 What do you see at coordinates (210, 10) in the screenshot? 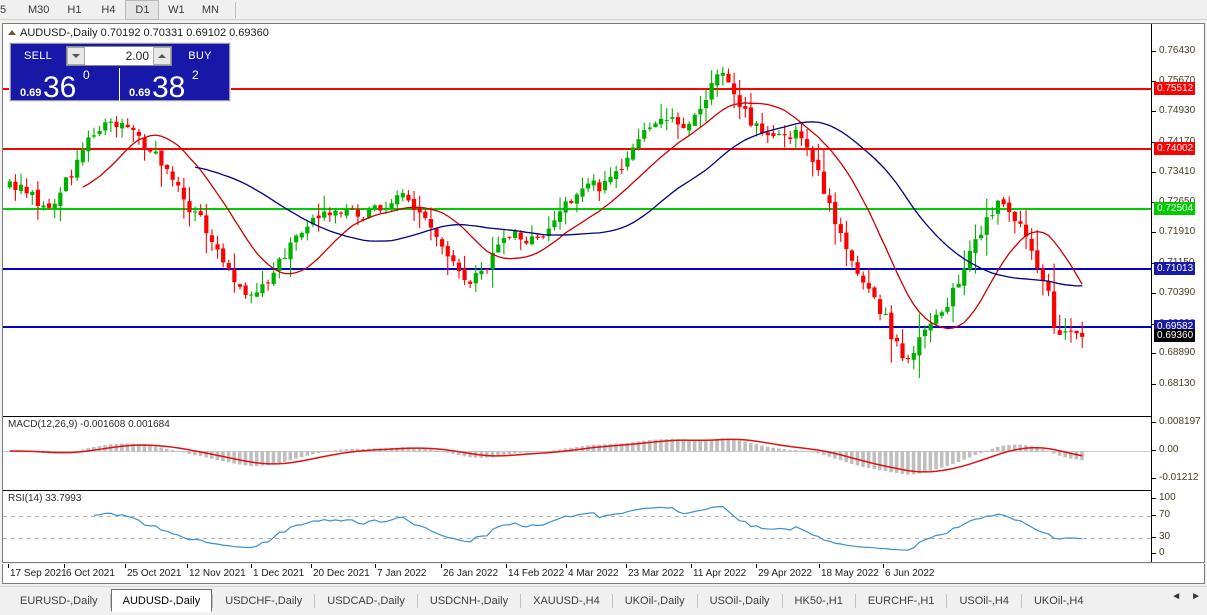
I see `timeframe-button-mn: MN` at bounding box center [210, 10].